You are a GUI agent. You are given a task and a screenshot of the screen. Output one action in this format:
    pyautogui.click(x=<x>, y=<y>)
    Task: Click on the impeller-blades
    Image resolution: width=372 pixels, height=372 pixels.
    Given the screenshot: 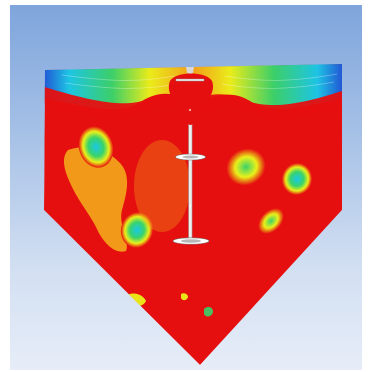 What is the action you would take?
    pyautogui.click(x=191, y=161)
    